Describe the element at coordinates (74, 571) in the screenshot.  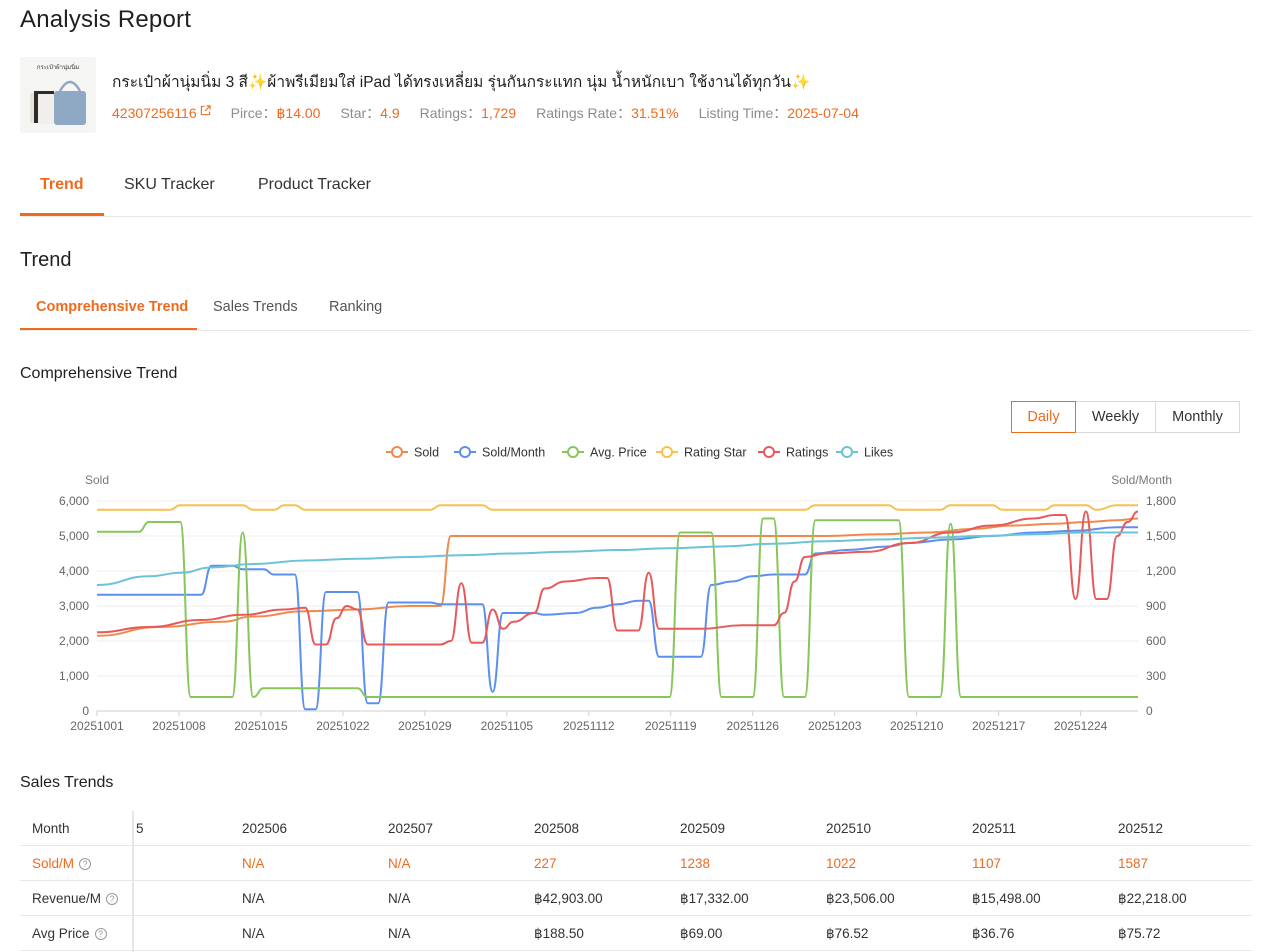
I see `left-tick-label: 4,000` at that location.